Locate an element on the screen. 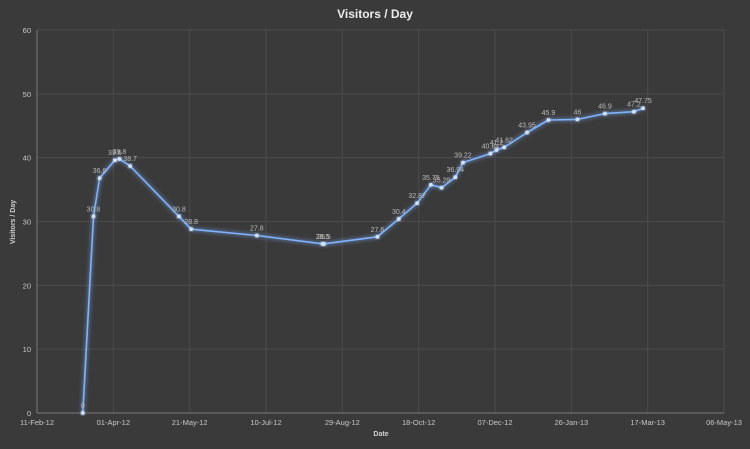 The height and width of the screenshot is (449, 750). data-label: 41.62 is located at coordinates (504, 140).